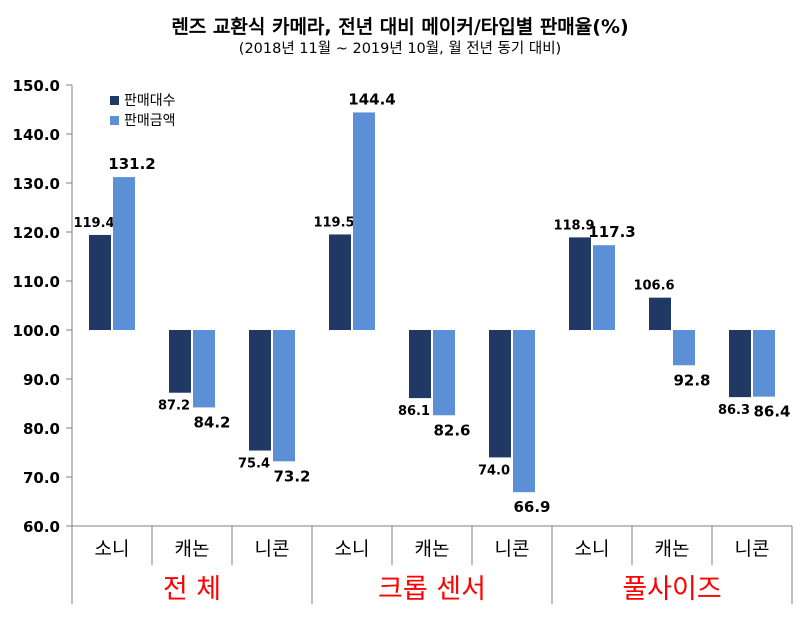  I want to click on data-label: 74.0, so click(494, 470).